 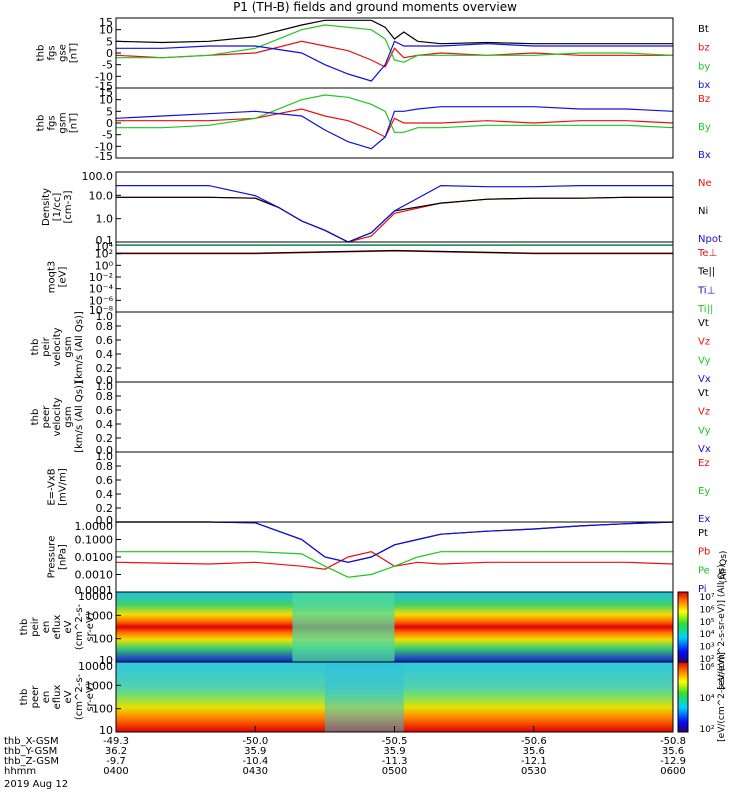 What do you see at coordinates (94, 526) in the screenshot?
I see `y-tick-label: 1.0000` at bounding box center [94, 526].